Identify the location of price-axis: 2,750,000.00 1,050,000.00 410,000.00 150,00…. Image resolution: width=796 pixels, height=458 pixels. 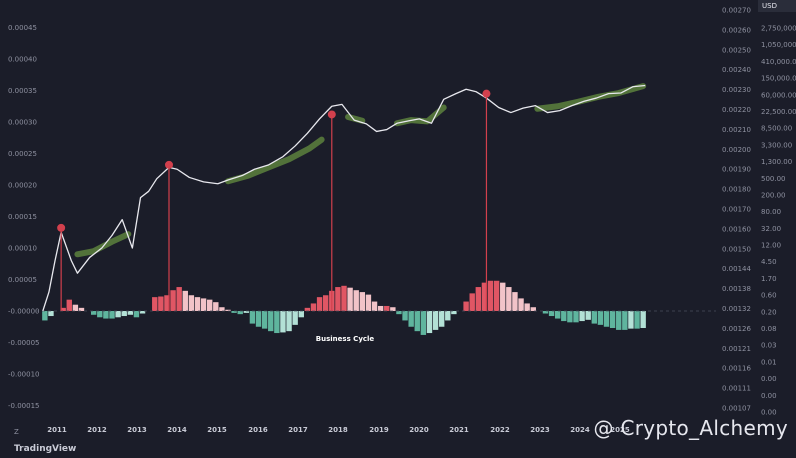
(778, 221).